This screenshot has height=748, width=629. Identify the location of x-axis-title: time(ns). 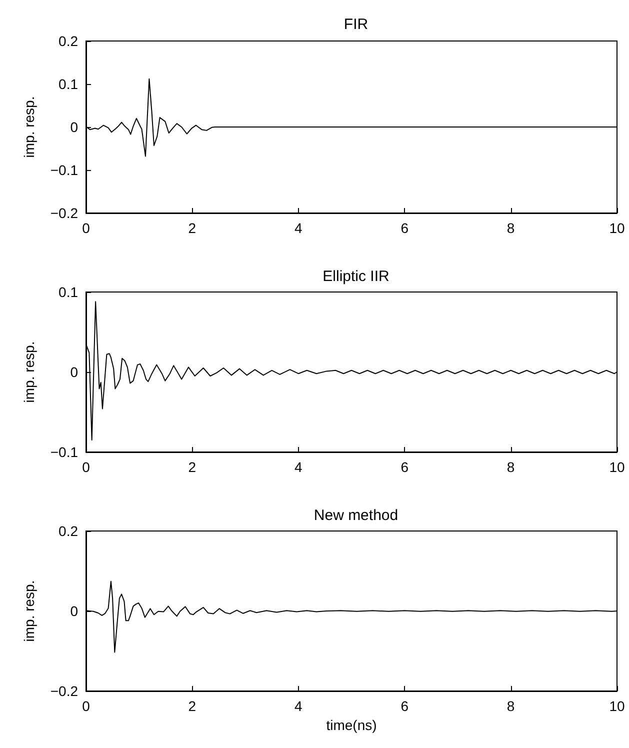
(351, 724).